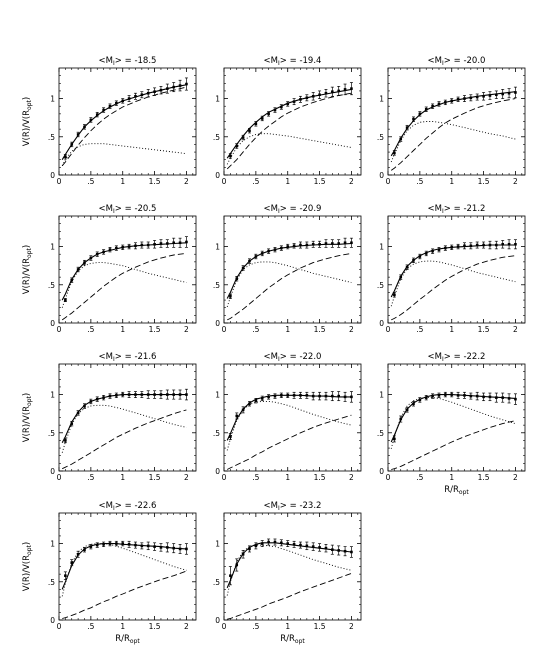 The height and width of the screenshot is (670, 550). What do you see at coordinates (443, 359) in the screenshot?
I see `title-subscript: I` at bounding box center [443, 359].